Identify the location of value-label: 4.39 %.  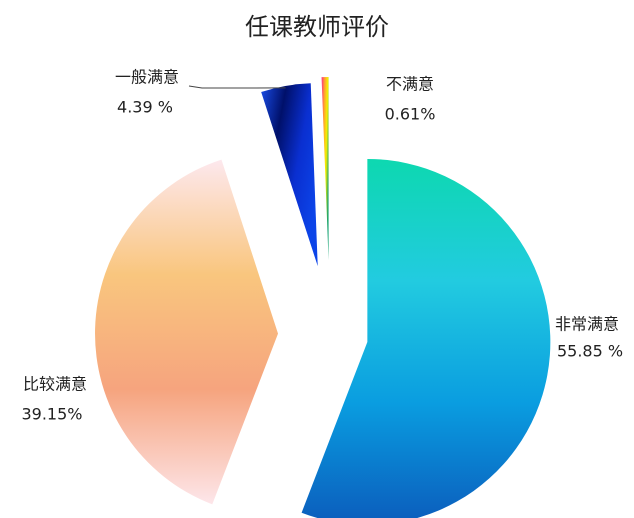
(145, 107).